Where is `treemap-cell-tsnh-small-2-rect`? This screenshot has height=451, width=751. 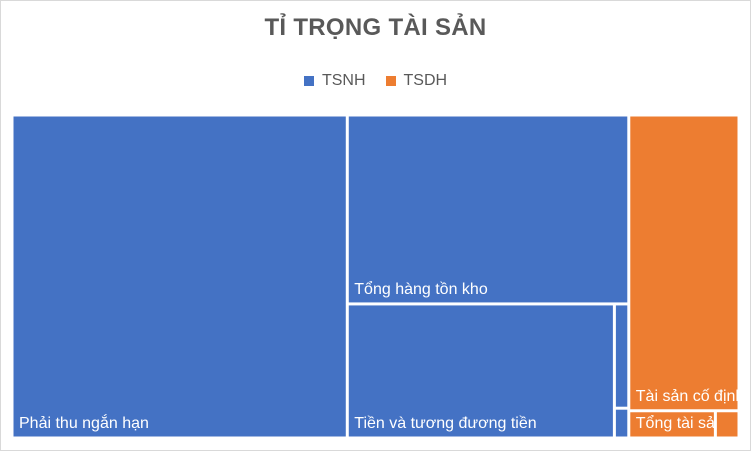
treemap-cell-tsnh-small-2-rect is located at coordinates (621, 423).